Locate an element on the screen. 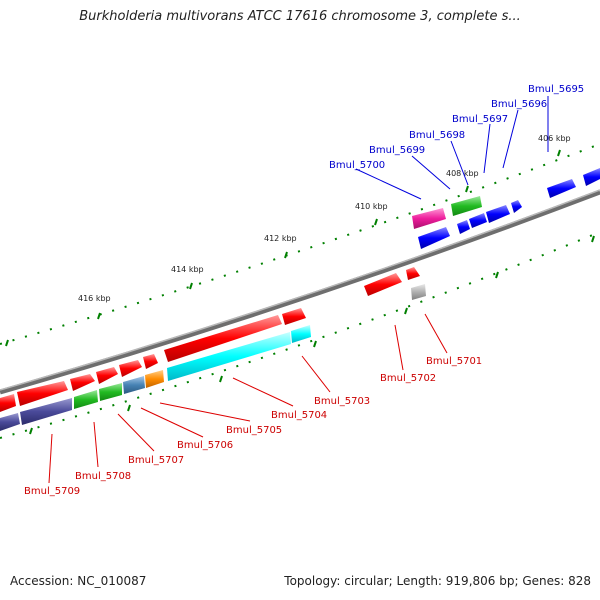 Image resolution: width=600 pixels, height=600 pixels. gene-label: Bmul_5697 is located at coordinates (480, 119).